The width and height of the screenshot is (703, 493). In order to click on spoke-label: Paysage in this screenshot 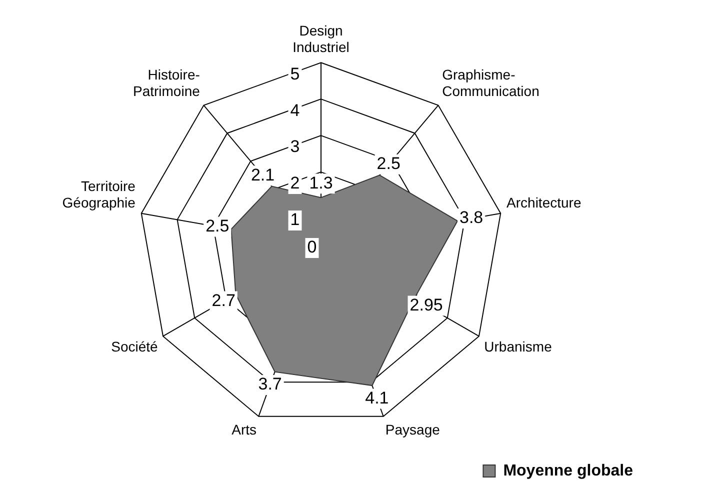, I will do `click(412, 429)`.